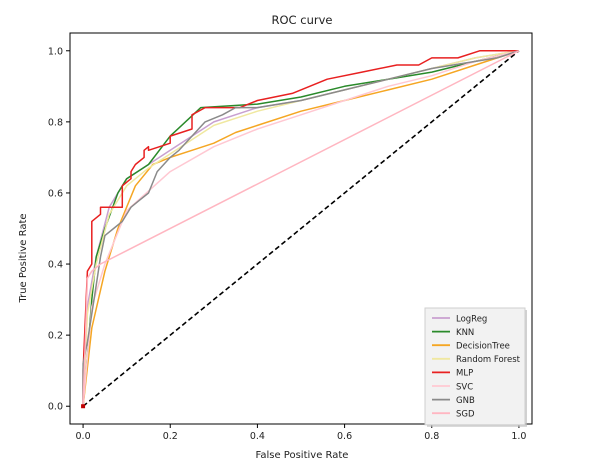  What do you see at coordinates (23, 258) in the screenshot?
I see `y-axis-label: True Positive Rate` at bounding box center [23, 258].